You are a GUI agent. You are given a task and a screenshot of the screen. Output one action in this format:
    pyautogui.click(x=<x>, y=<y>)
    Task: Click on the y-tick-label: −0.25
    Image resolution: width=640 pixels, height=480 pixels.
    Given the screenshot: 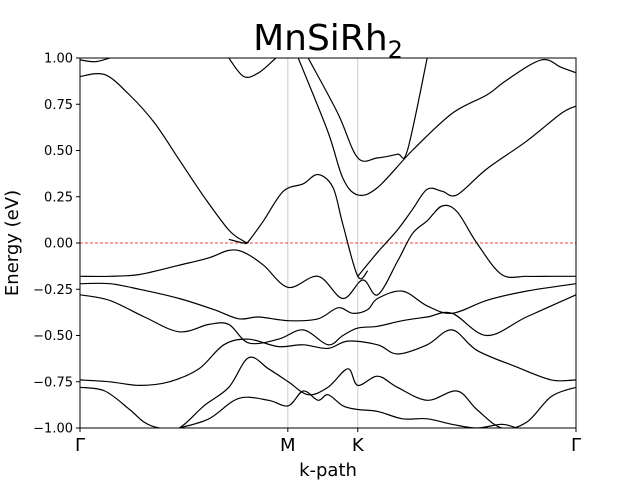 What is the action you would take?
    pyautogui.click(x=53, y=290)
    